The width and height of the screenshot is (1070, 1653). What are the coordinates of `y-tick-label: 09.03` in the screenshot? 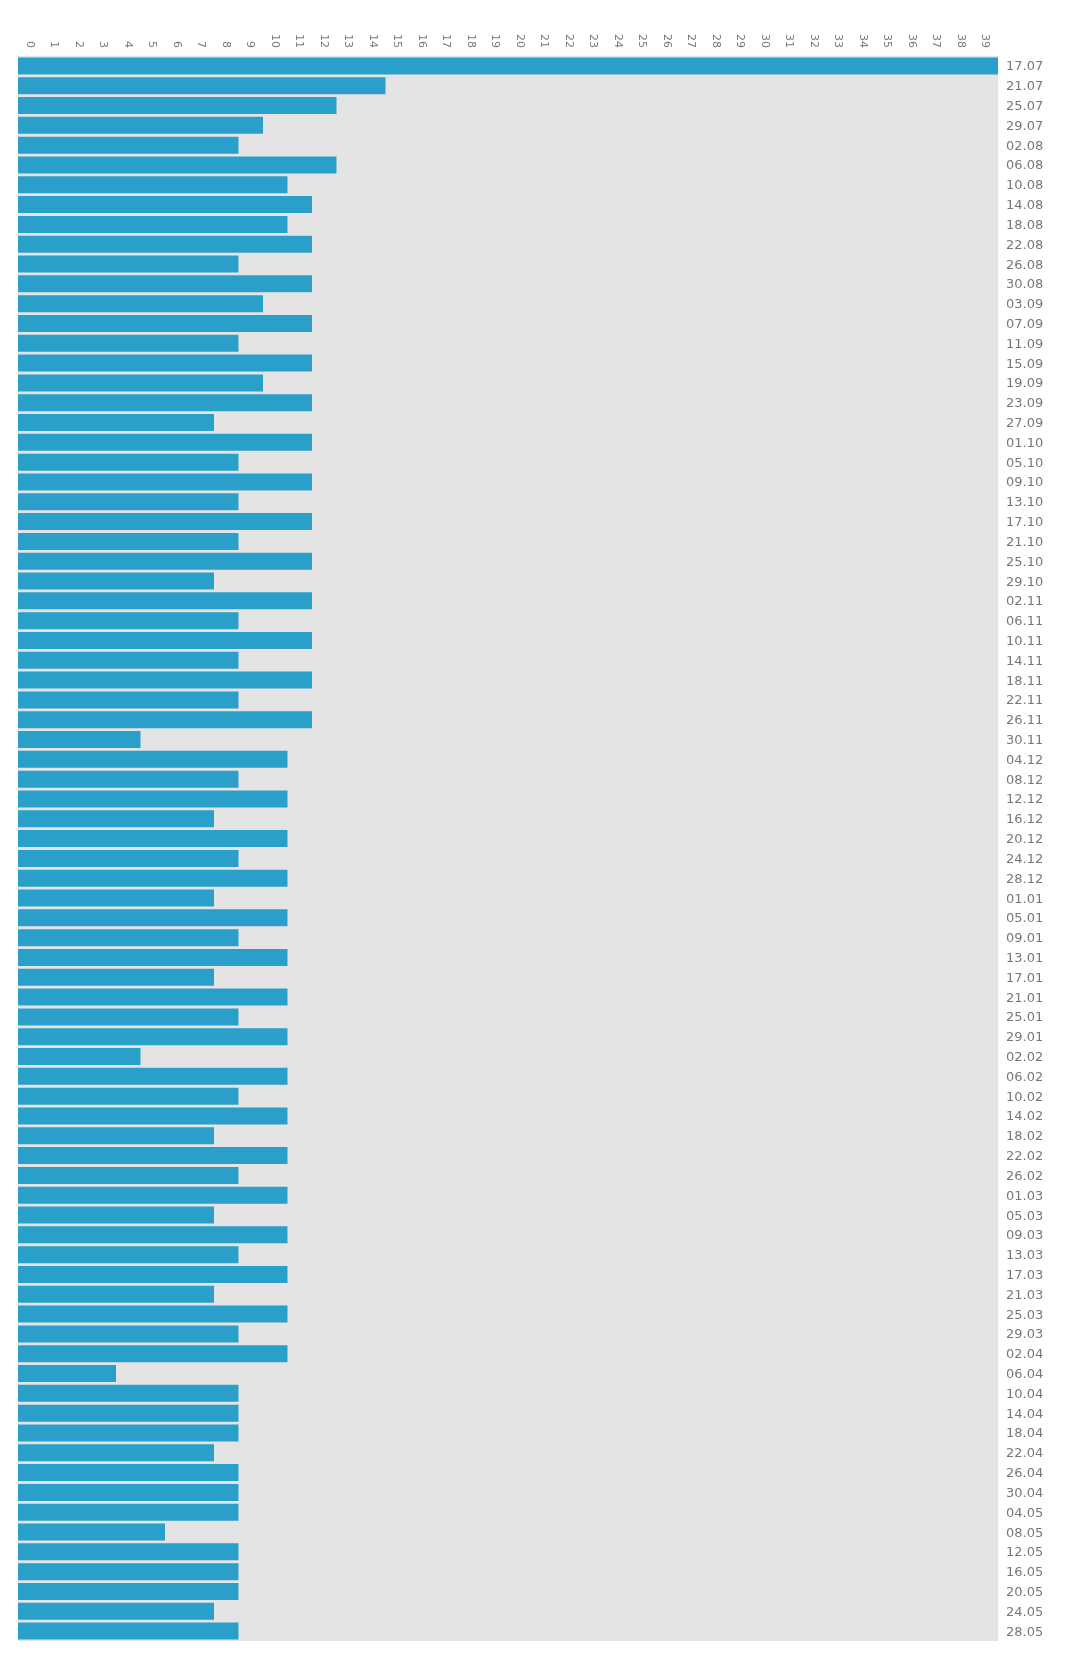 It's located at (1025, 1235).